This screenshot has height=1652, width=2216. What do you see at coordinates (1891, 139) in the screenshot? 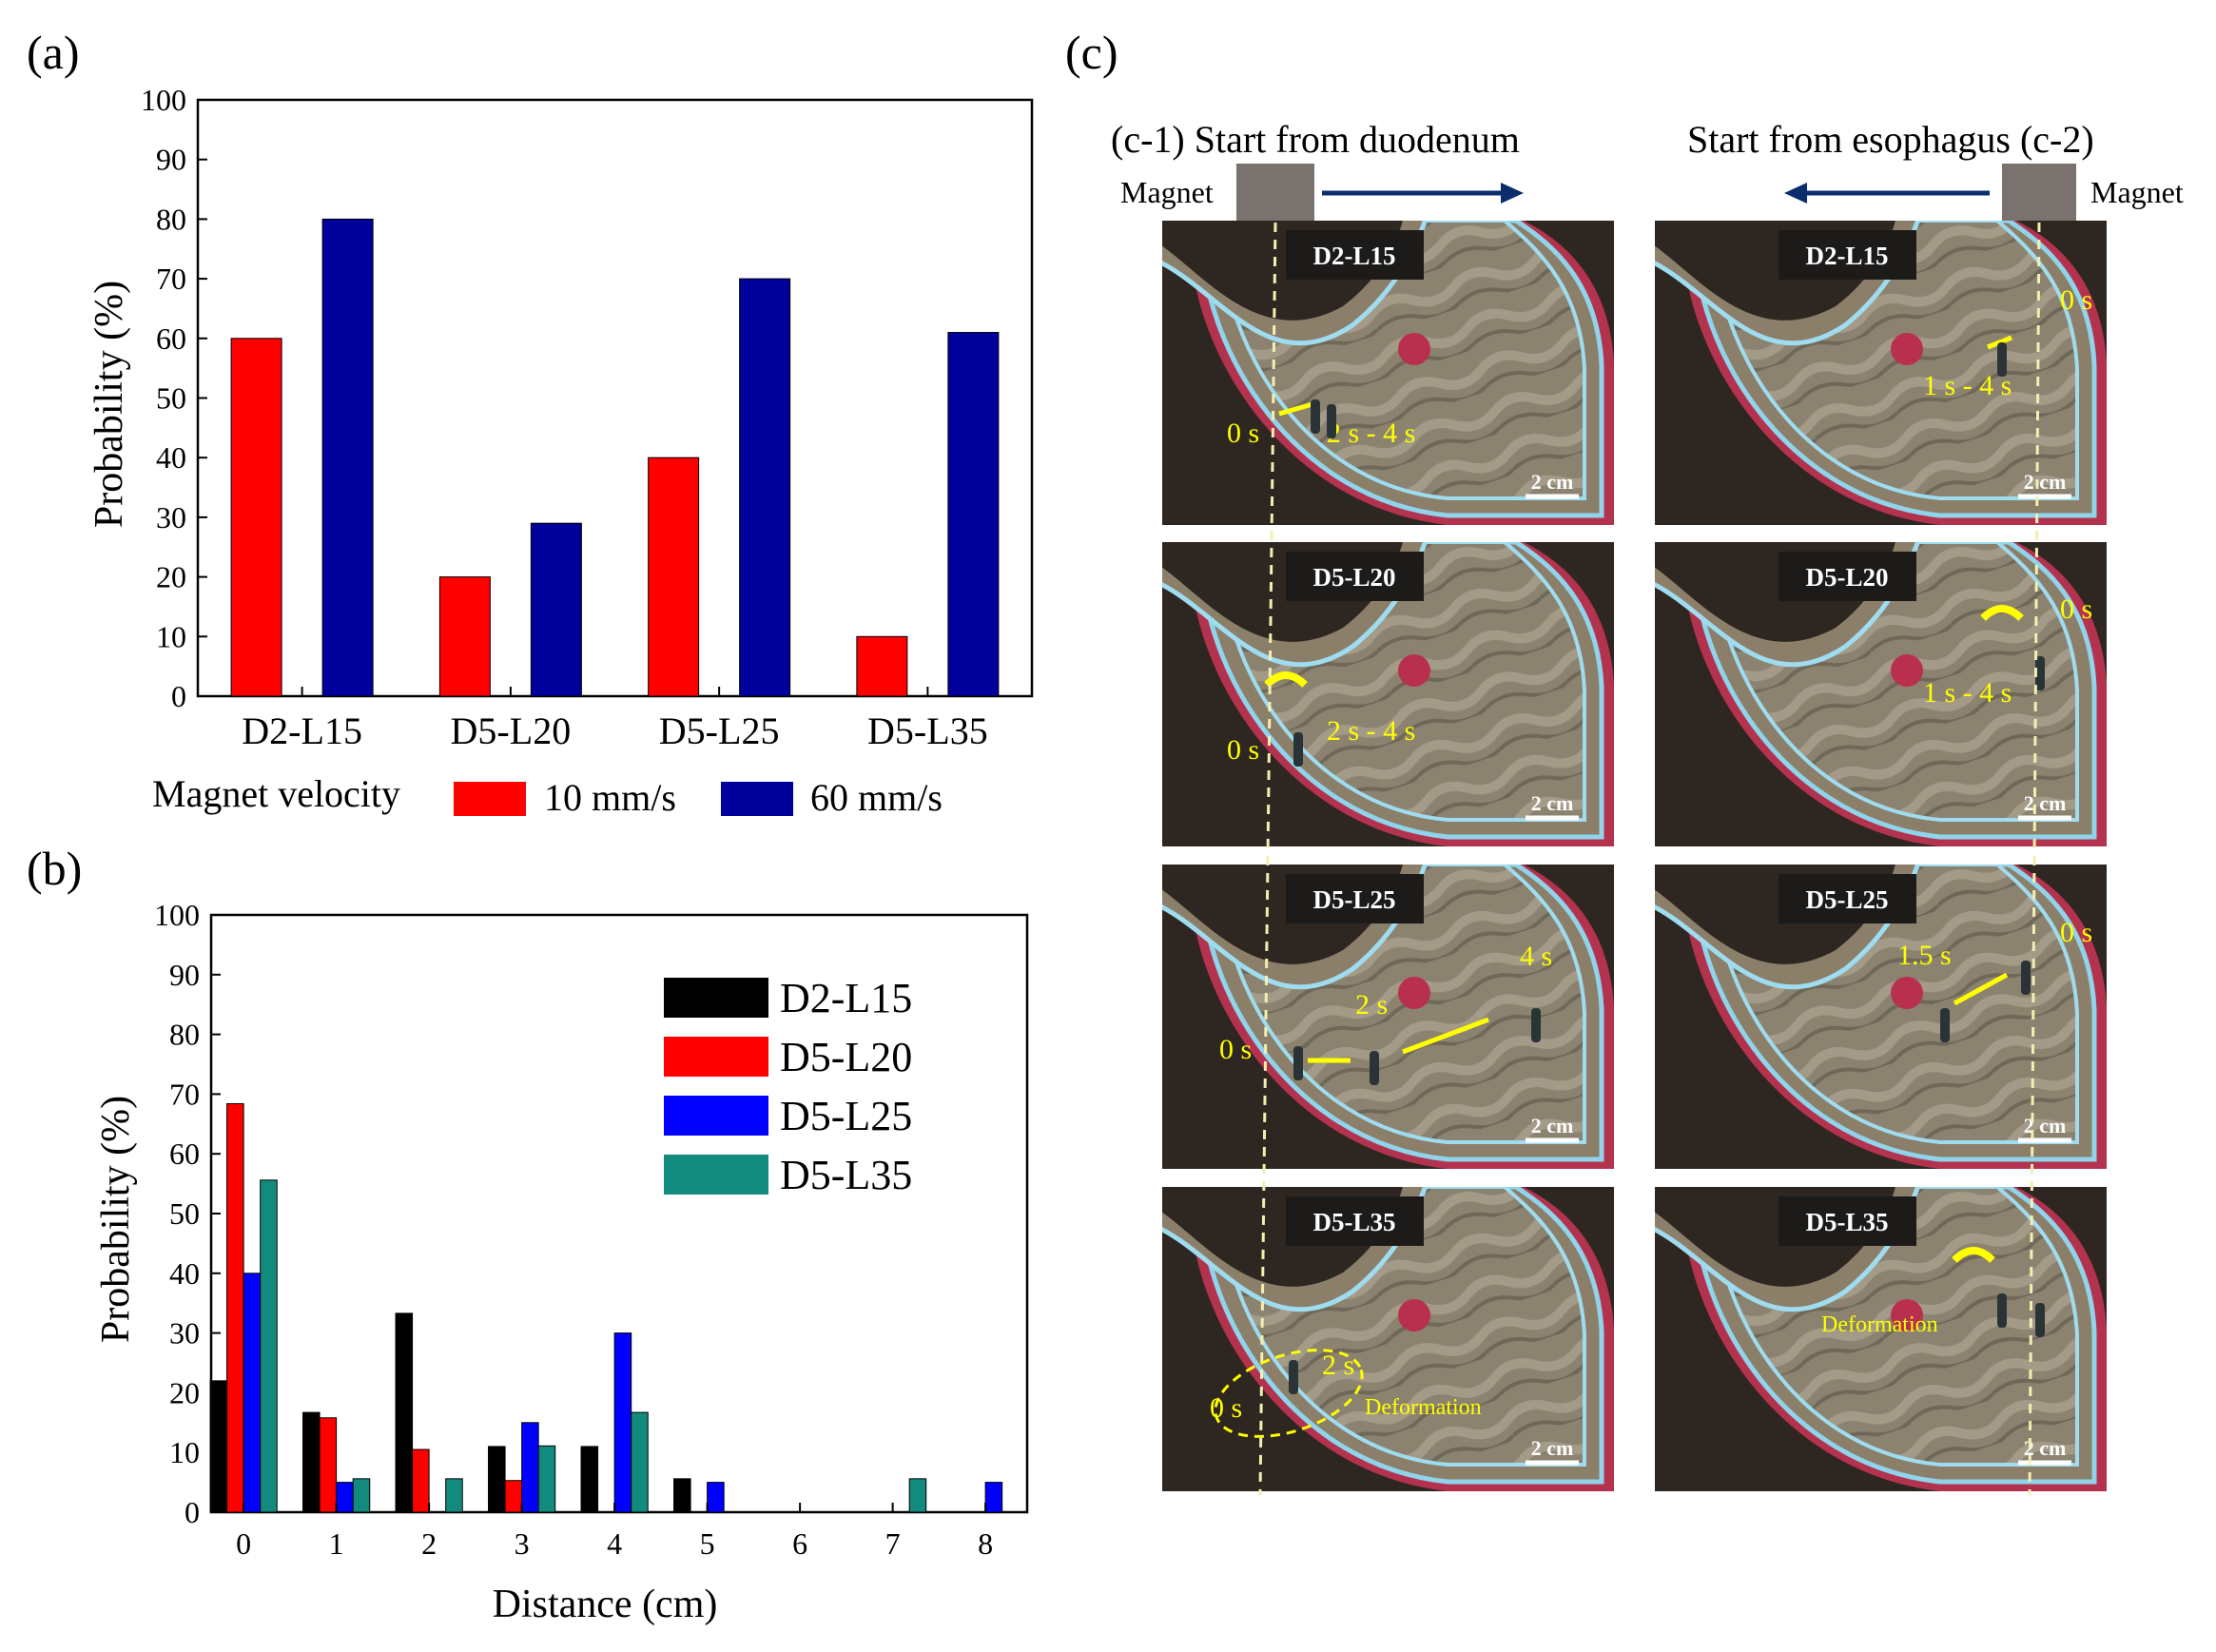
I see `panel-c-right-title: Start from esophagus (c-2)` at bounding box center [1891, 139].